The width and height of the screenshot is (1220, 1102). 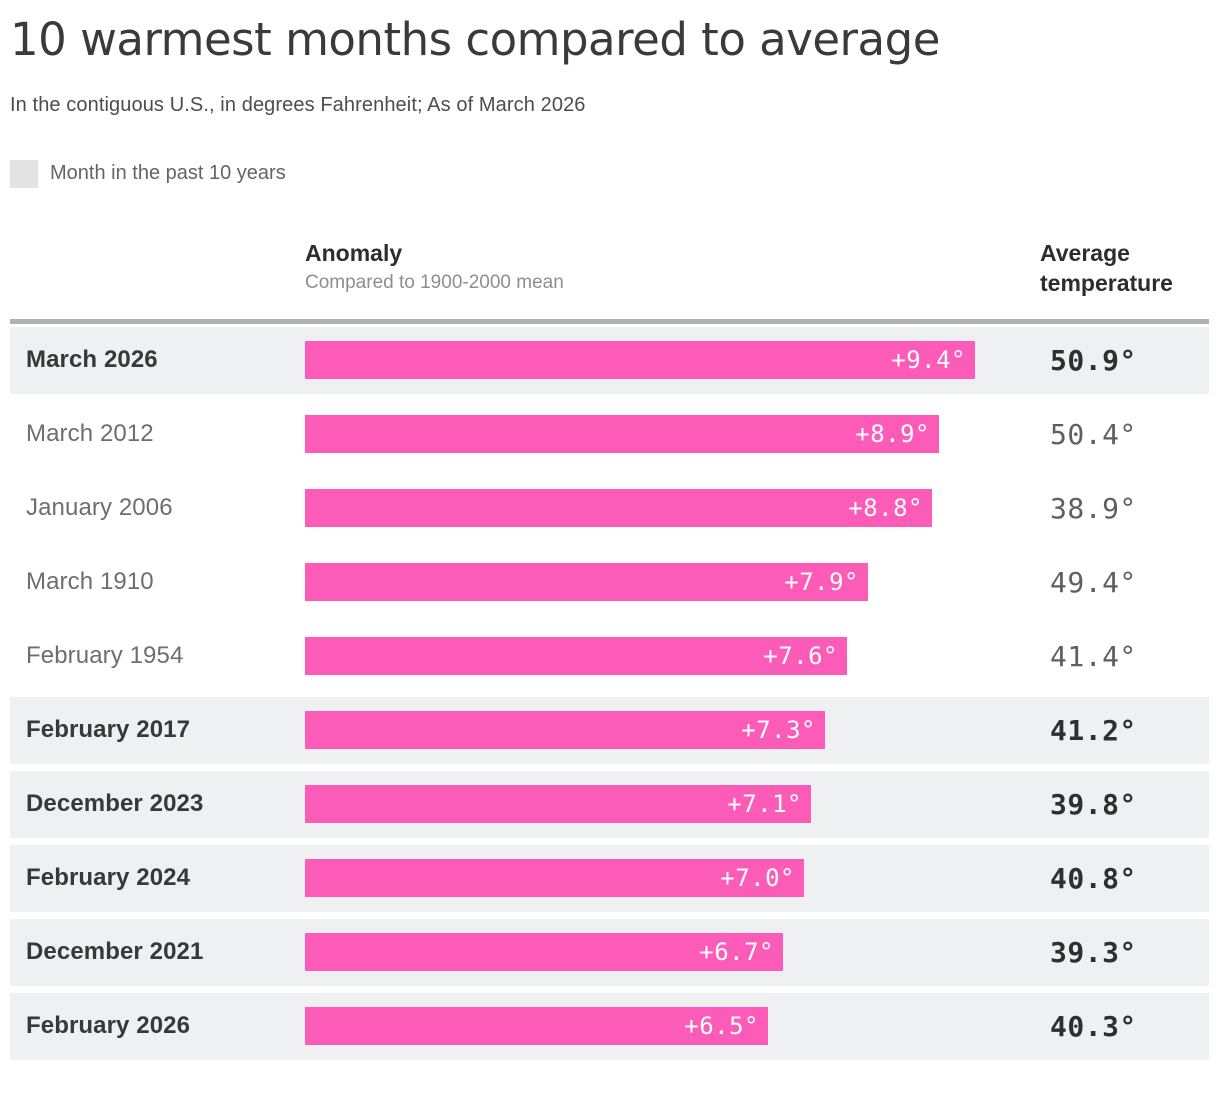 I want to click on table-row: March 1910 +7.9° 49.4°, so click(x=609, y=582).